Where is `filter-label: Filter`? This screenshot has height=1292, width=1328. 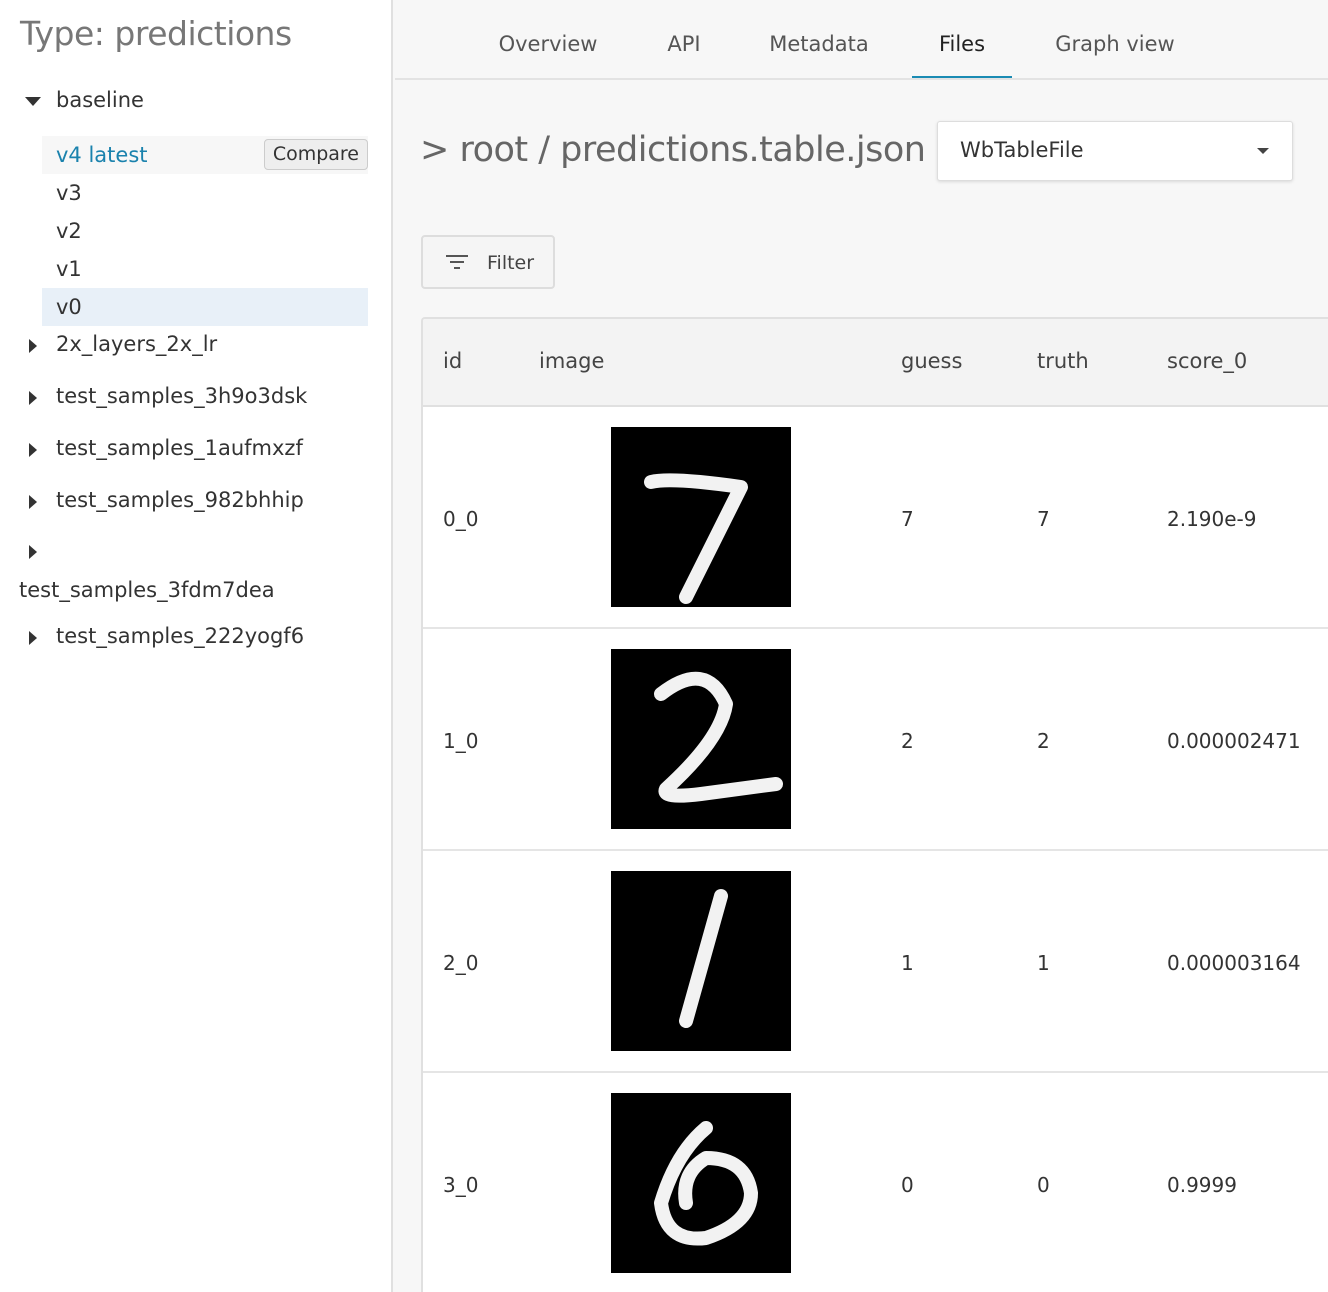
filter-label: Filter is located at coordinates (511, 263).